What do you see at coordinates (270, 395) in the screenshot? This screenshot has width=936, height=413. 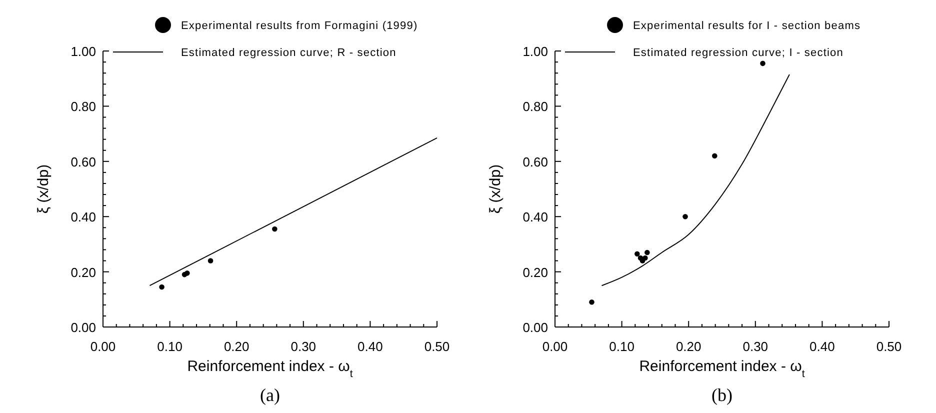 I see `text: (a)` at bounding box center [270, 395].